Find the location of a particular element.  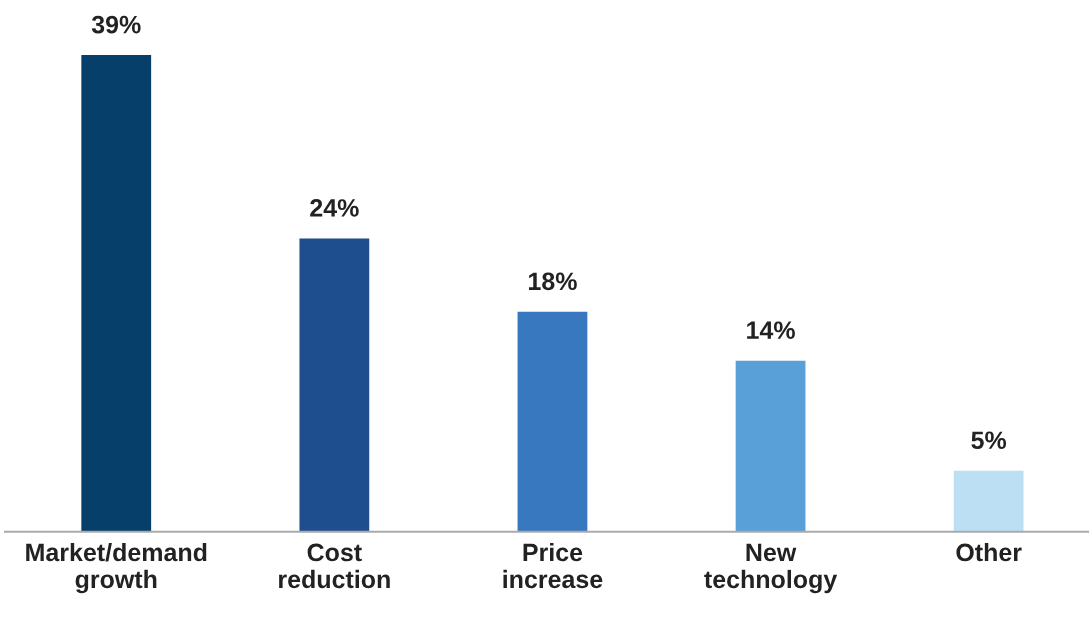

data-label: 18% is located at coordinates (553, 281).